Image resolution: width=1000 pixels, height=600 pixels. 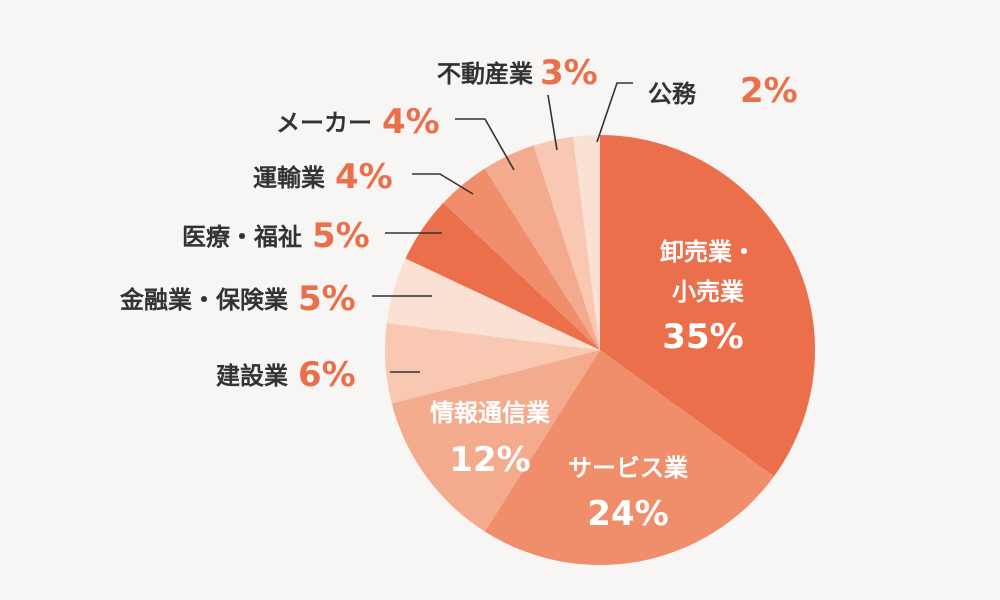 What do you see at coordinates (708, 252) in the screenshot?
I see `slice-label-0-line-0: 卸売業・` at bounding box center [708, 252].